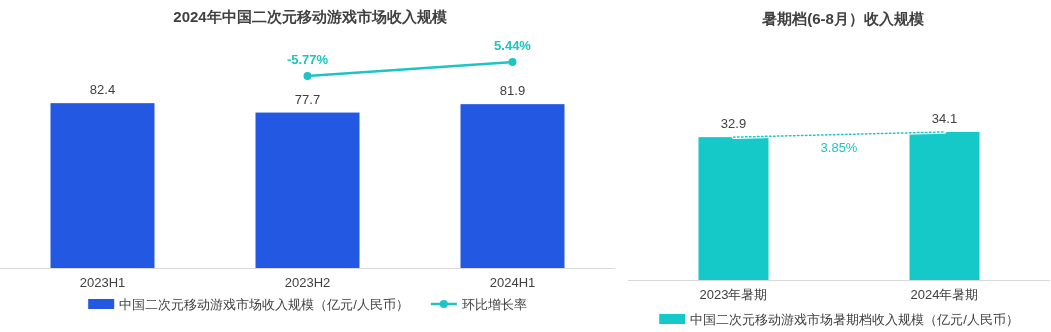  What do you see at coordinates (307, 59) in the screenshot?
I see `data-label: -5.77%` at bounding box center [307, 59].